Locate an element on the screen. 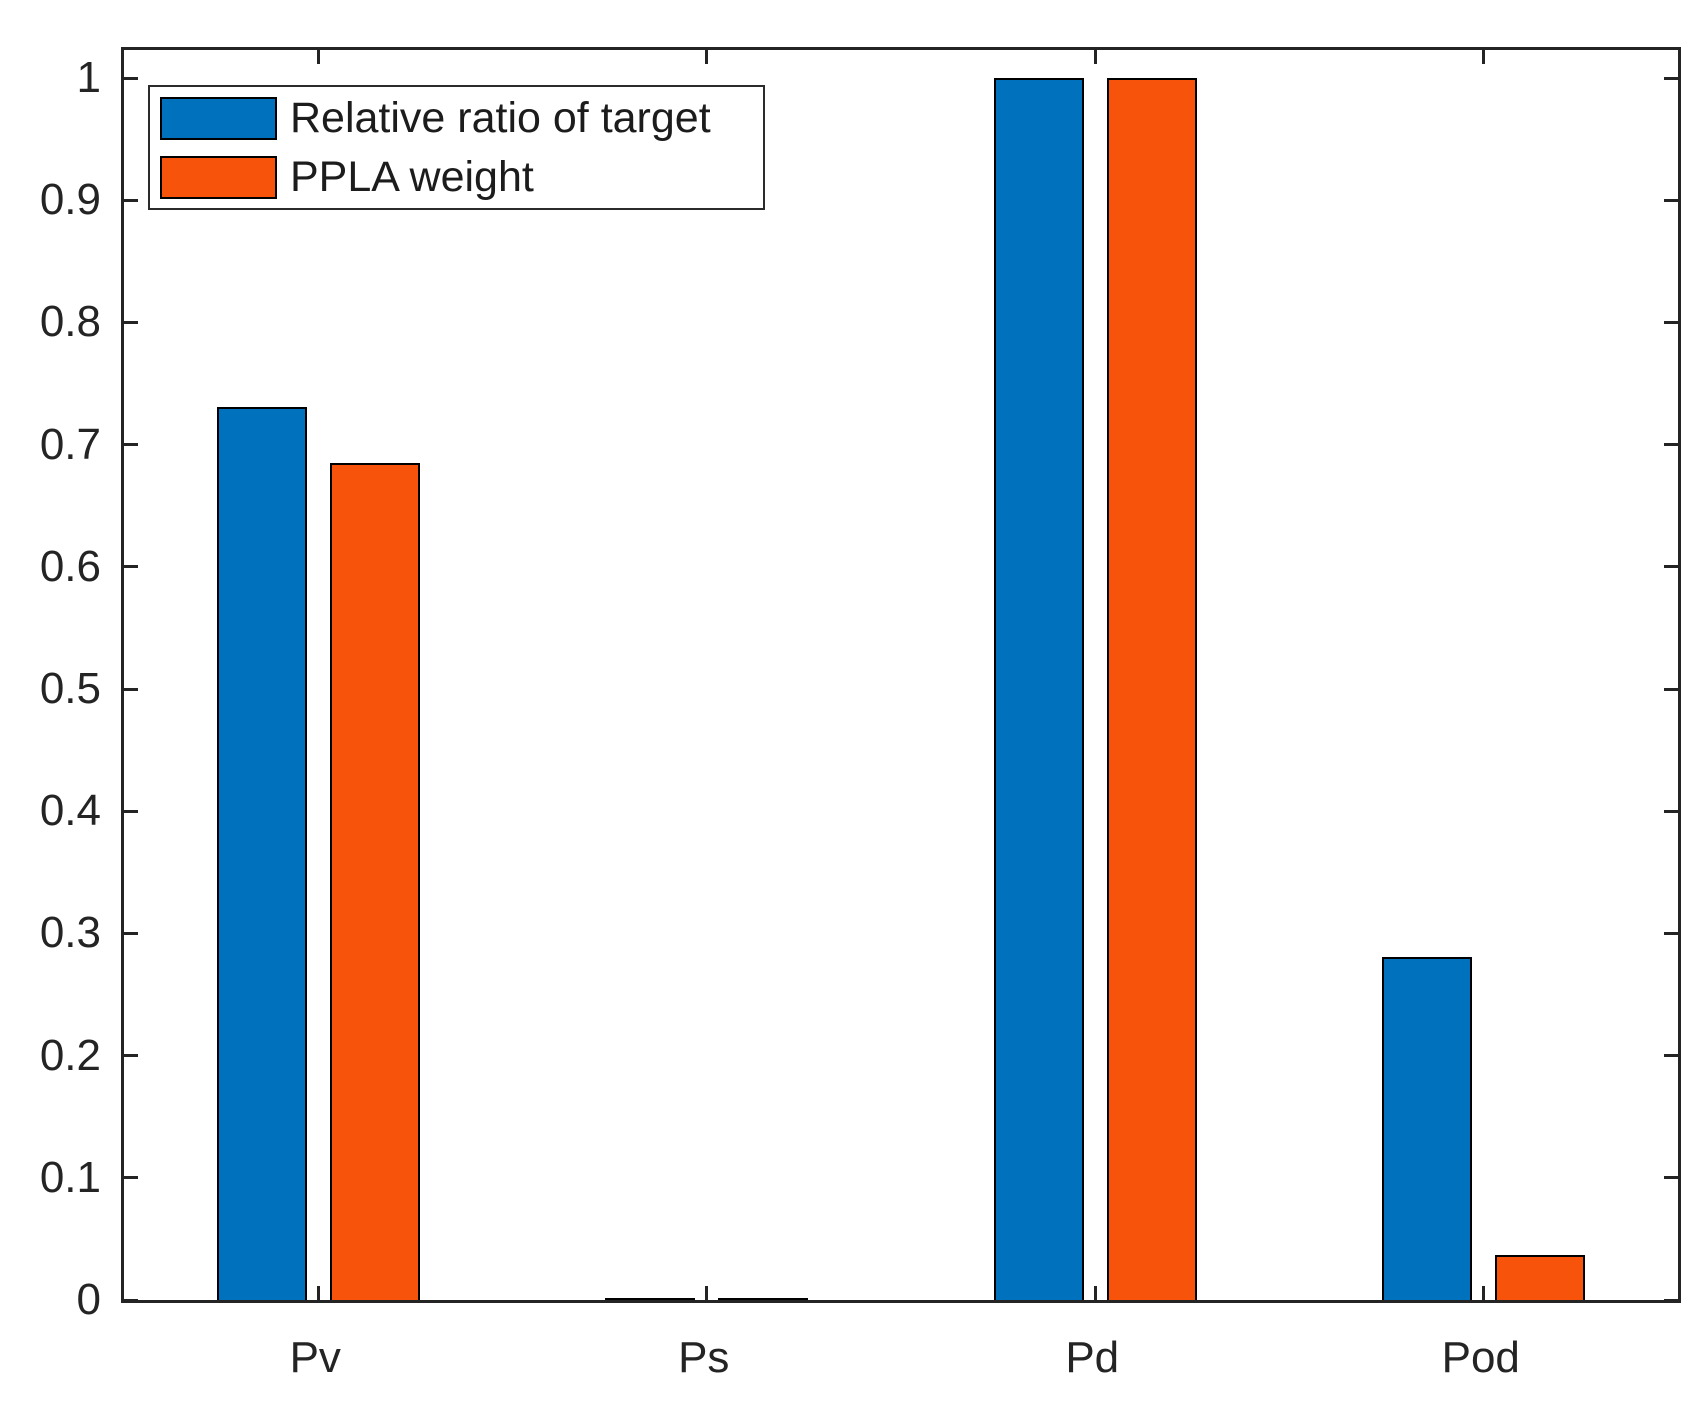 This screenshot has width=1707, height=1406. legend-item-relative-ratio-of-target: Relative ratio of target is located at coordinates (461, 118).